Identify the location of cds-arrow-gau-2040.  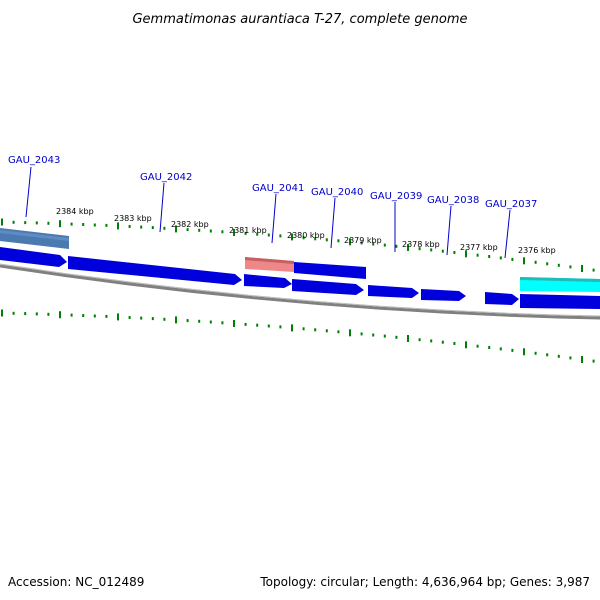
(328, 287).